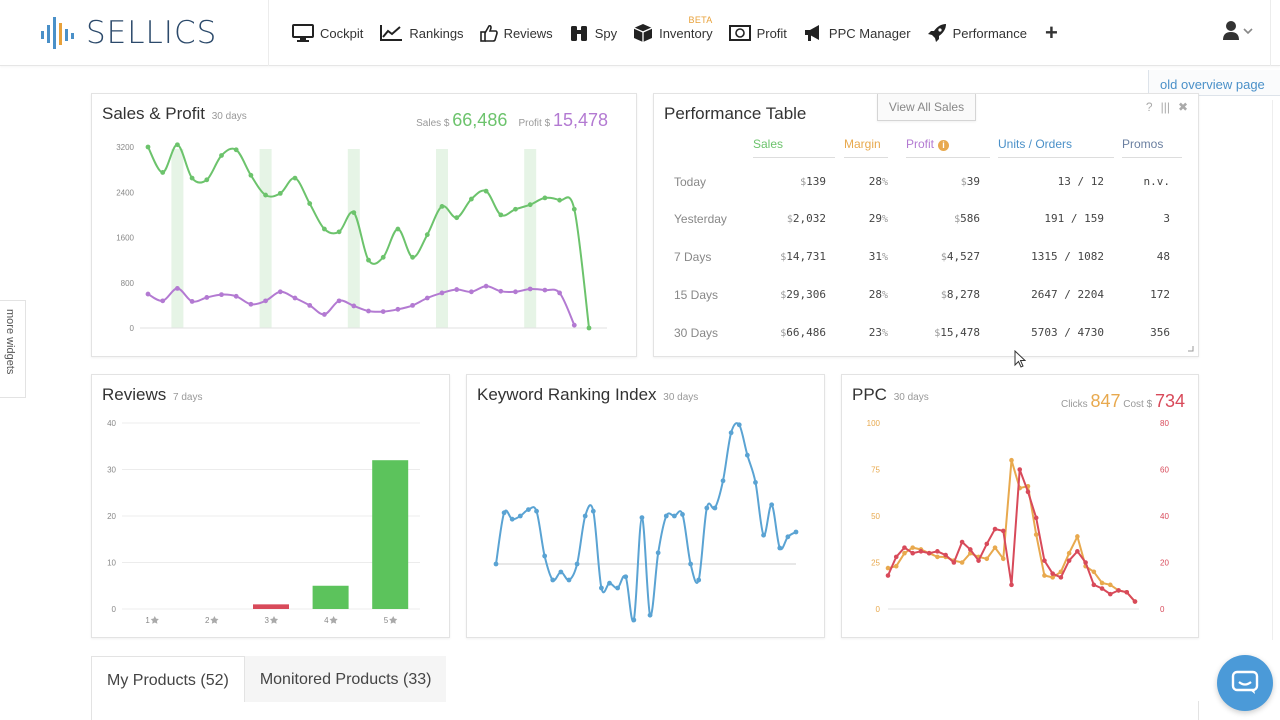 The image size is (1280, 720). Describe the element at coordinates (154, 620) in the screenshot. I see `star-icon` at that location.